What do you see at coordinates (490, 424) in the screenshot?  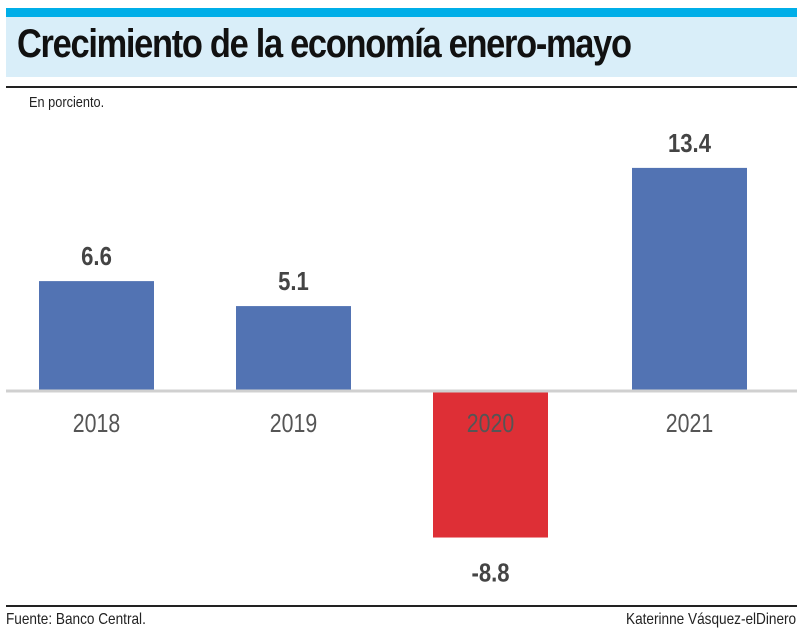 I see `category-label-2020: 2020` at bounding box center [490, 424].